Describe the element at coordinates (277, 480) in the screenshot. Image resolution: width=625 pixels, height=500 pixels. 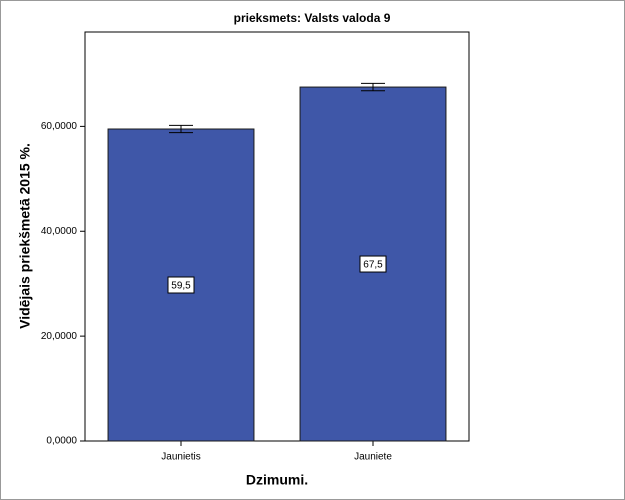
I see `x-axis-label: Dzimumi.` at that location.